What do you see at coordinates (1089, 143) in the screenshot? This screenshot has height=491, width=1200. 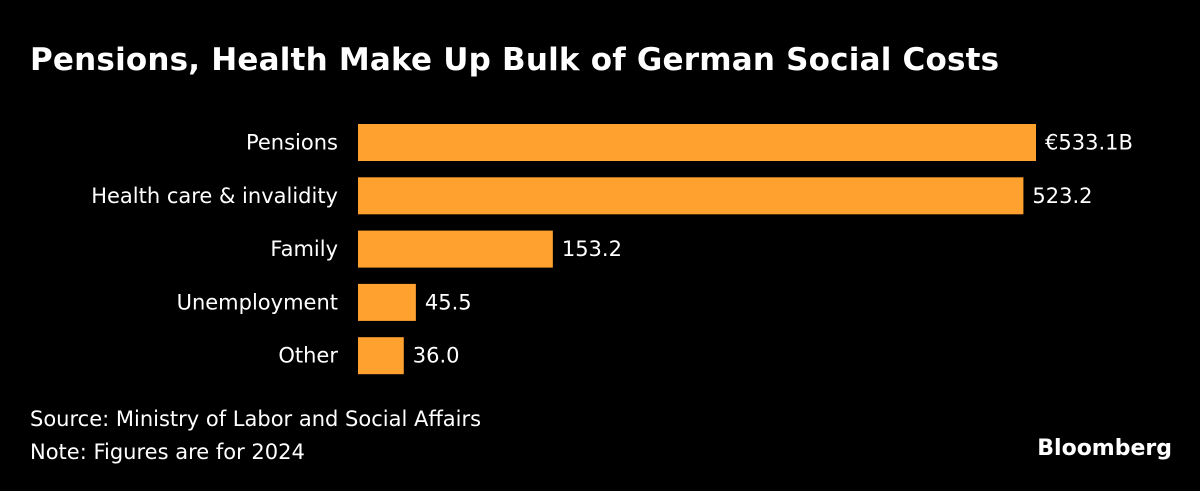 I see `value-label: €533.1B` at bounding box center [1089, 143].